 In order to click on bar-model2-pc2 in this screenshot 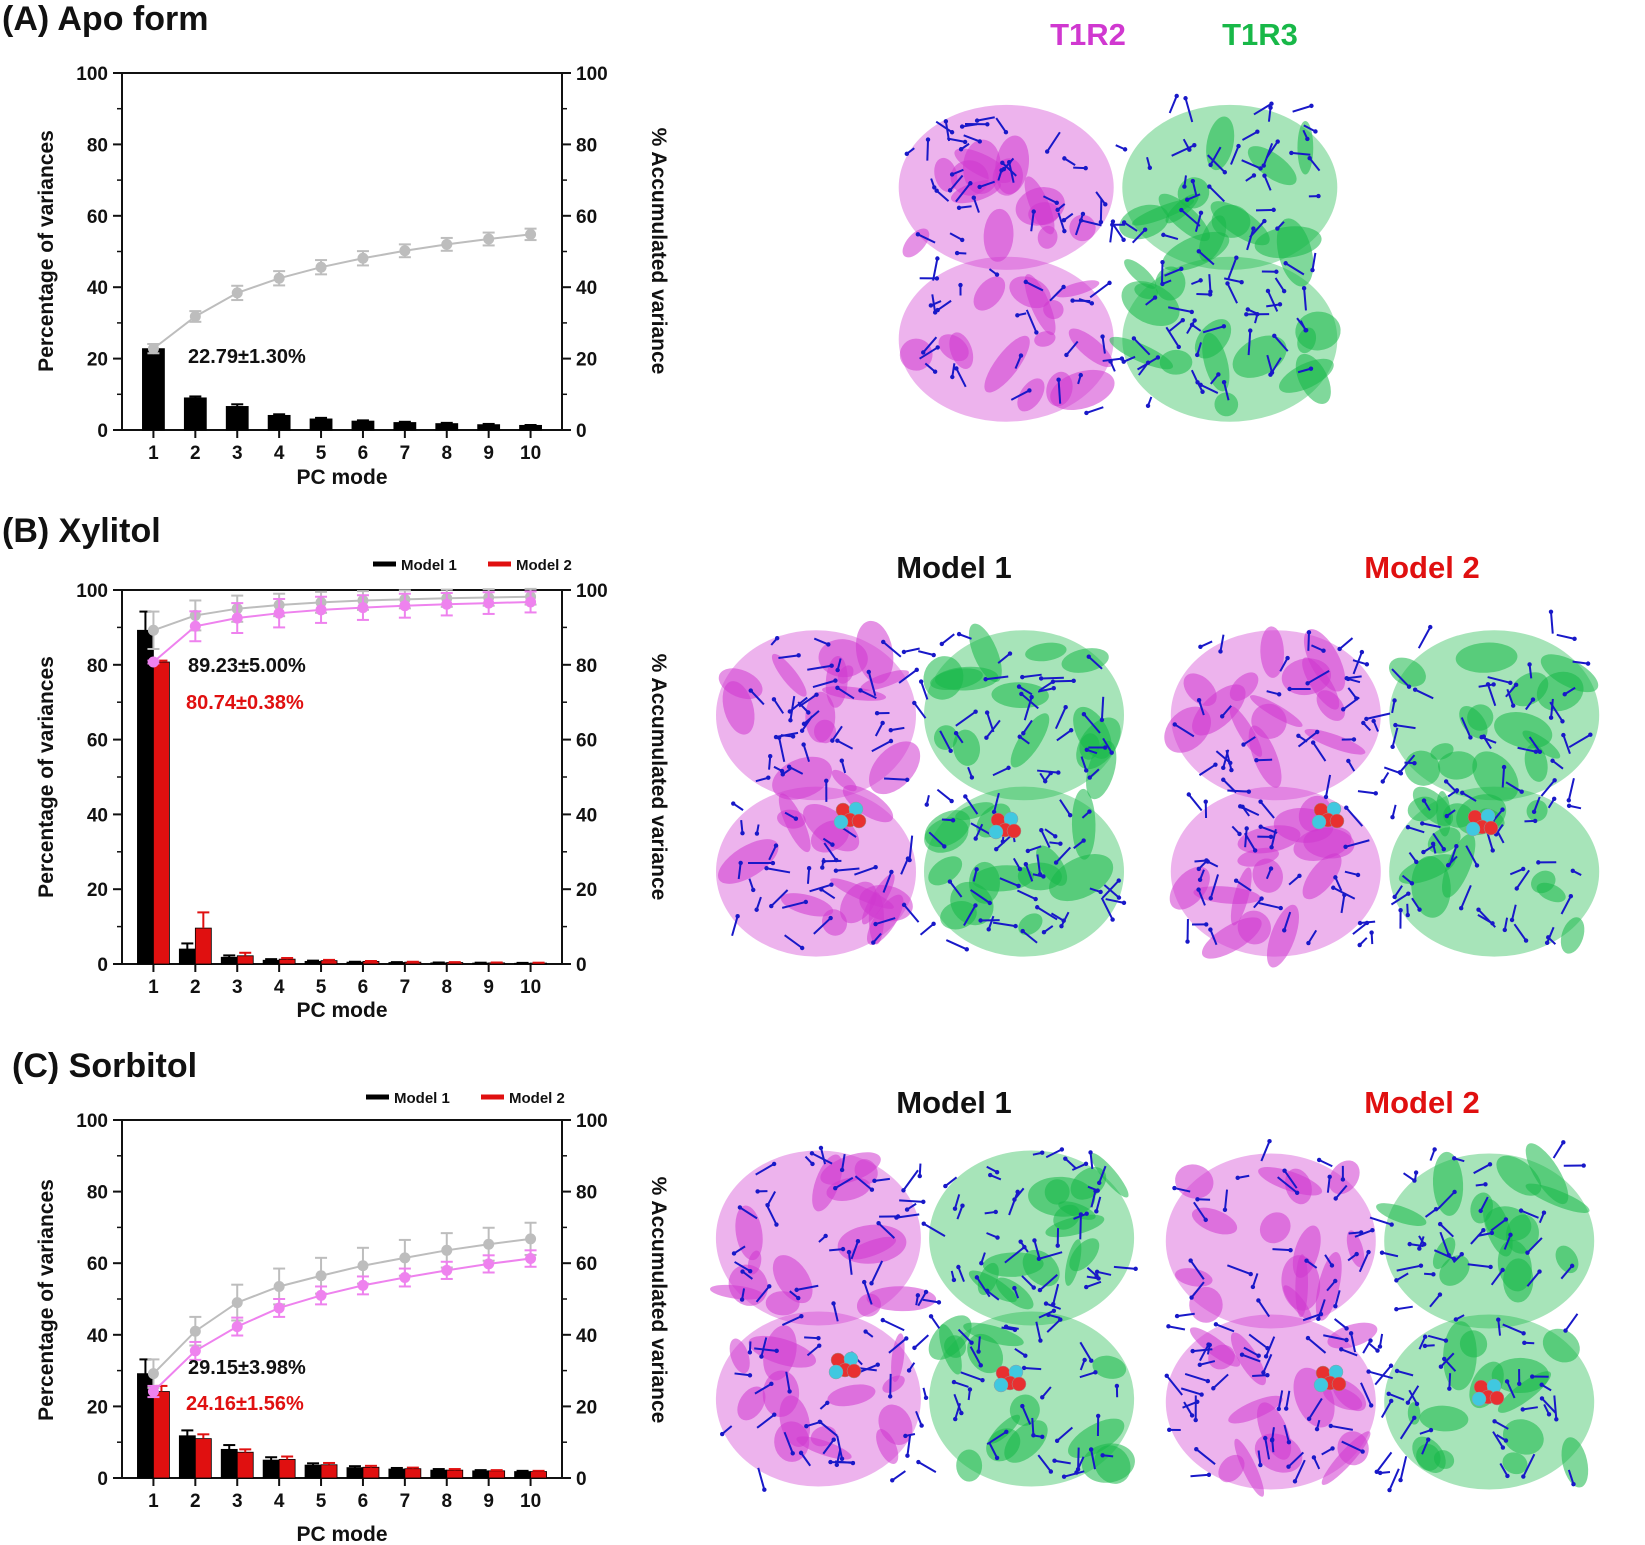, I will do `click(203, 1458)`.